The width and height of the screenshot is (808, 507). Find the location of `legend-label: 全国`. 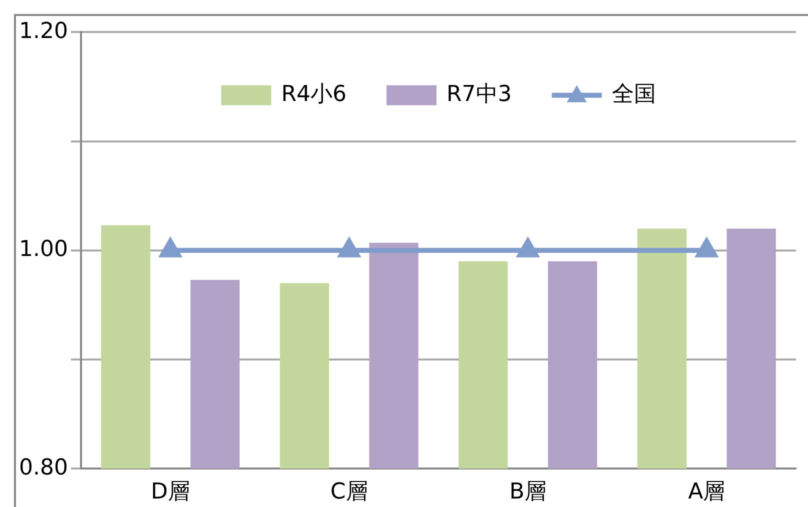

legend-label: 全国 is located at coordinates (634, 94).